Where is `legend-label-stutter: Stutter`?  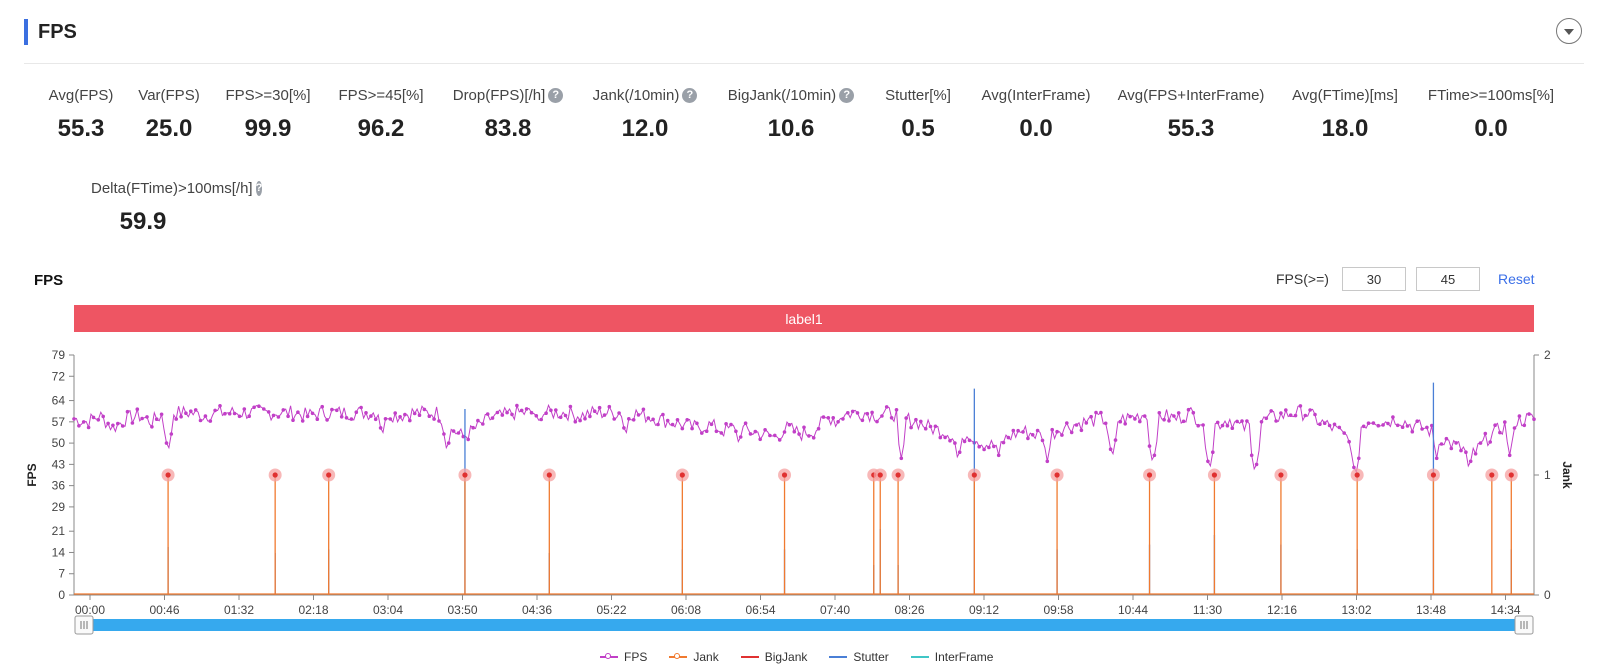
legend-label-stutter: Stutter is located at coordinates (871, 657).